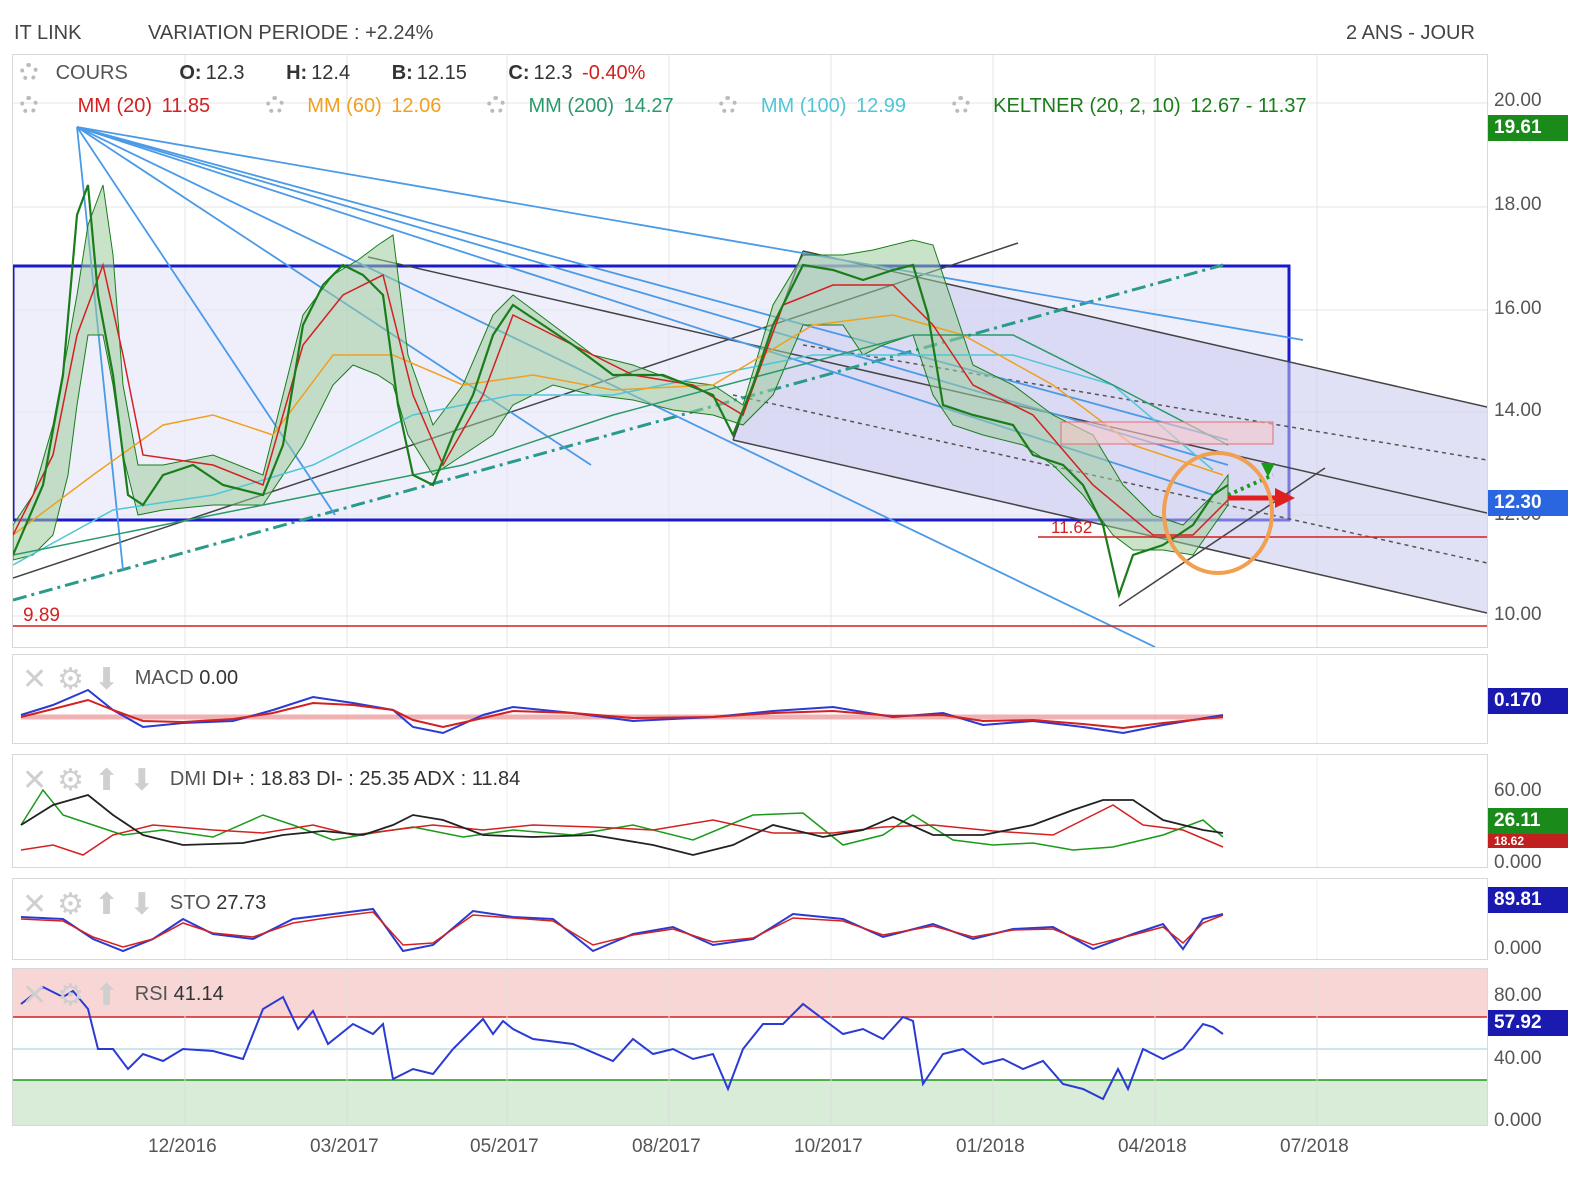  What do you see at coordinates (1528, 128) in the screenshot?
I see `high-price-tag: 19.61` at bounding box center [1528, 128].